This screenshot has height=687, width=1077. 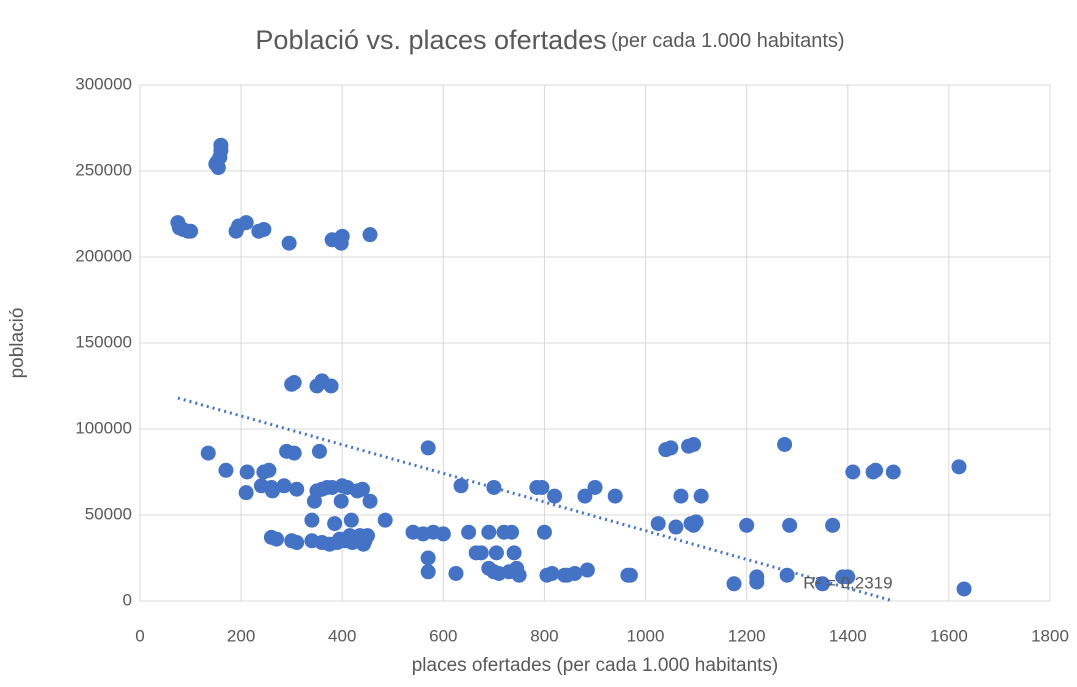 I want to click on subtitle: (per cada 1.000 habitants), so click(x=728, y=41).